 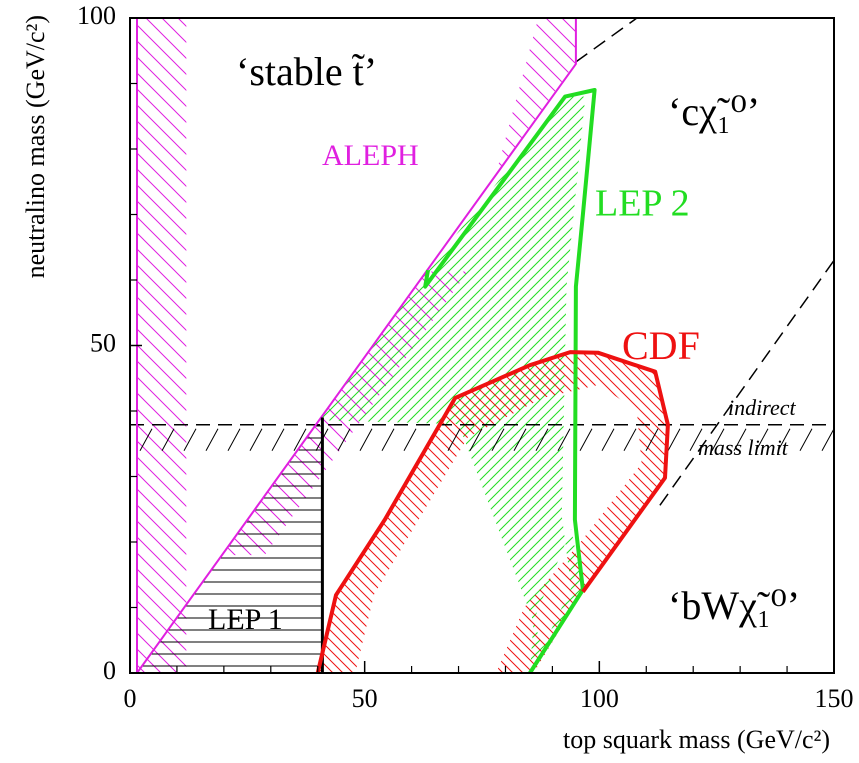 I want to click on x-tick-label: 50, so click(x=365, y=698).